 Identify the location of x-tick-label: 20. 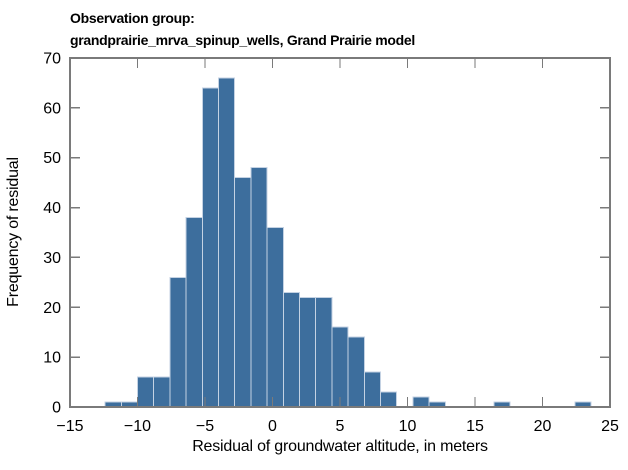
(543, 426).